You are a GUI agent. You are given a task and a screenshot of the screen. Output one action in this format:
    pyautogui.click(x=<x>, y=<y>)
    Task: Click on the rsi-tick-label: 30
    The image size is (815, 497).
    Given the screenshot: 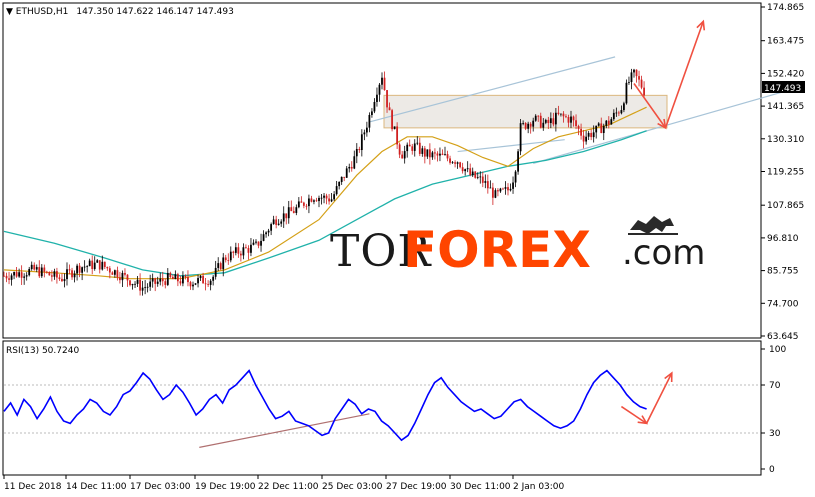 What is the action you would take?
    pyautogui.click(x=775, y=434)
    